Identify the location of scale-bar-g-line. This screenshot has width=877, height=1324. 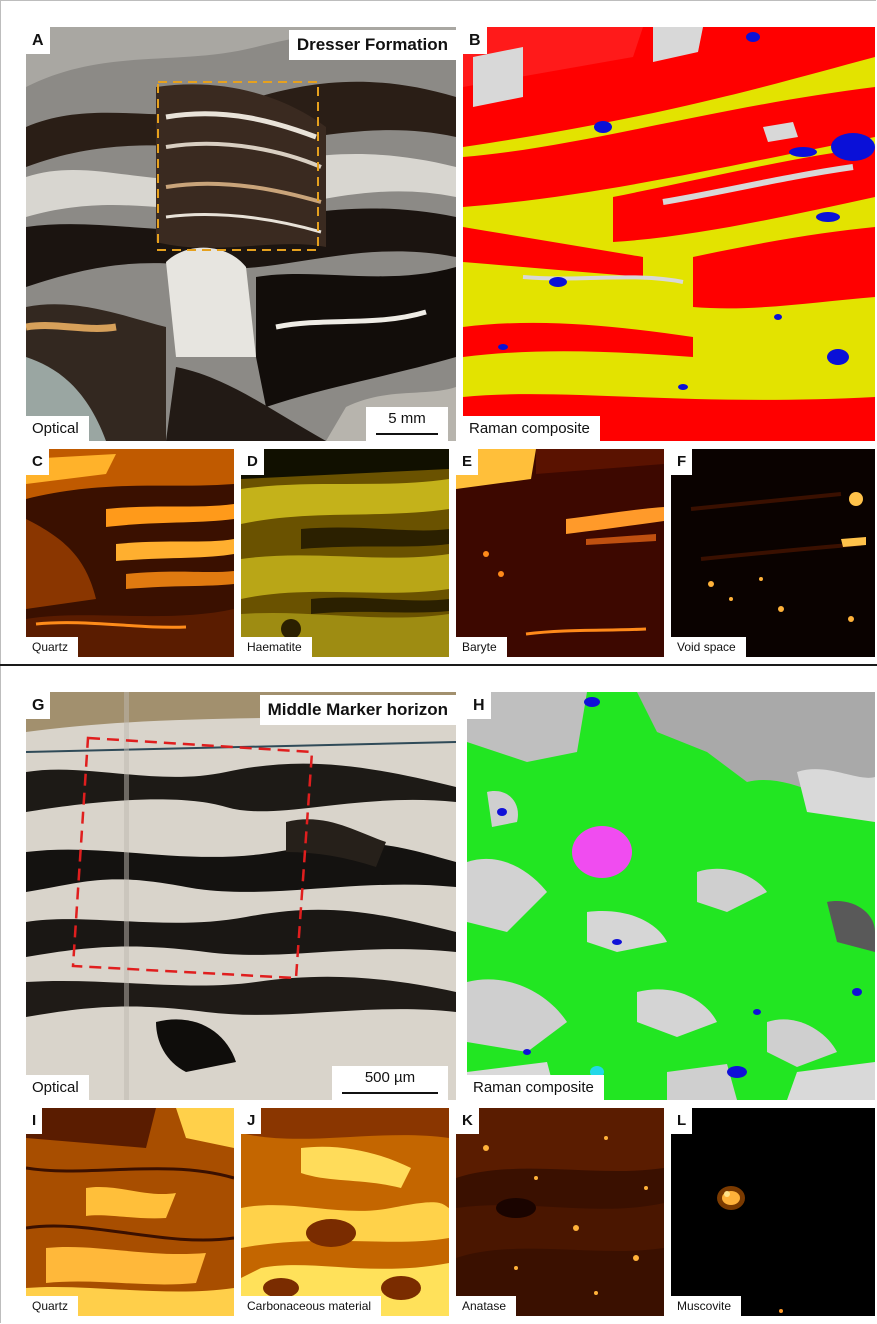
(390, 1093).